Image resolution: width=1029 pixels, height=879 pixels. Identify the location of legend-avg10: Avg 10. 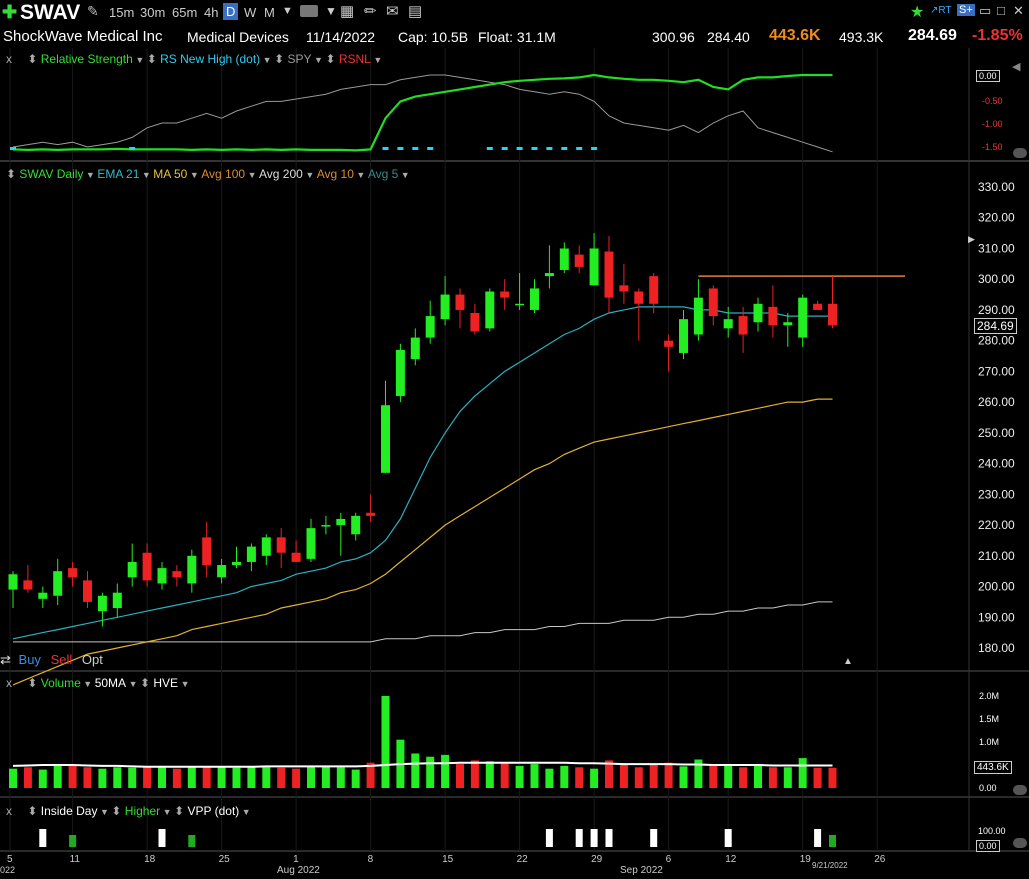
(335, 174).